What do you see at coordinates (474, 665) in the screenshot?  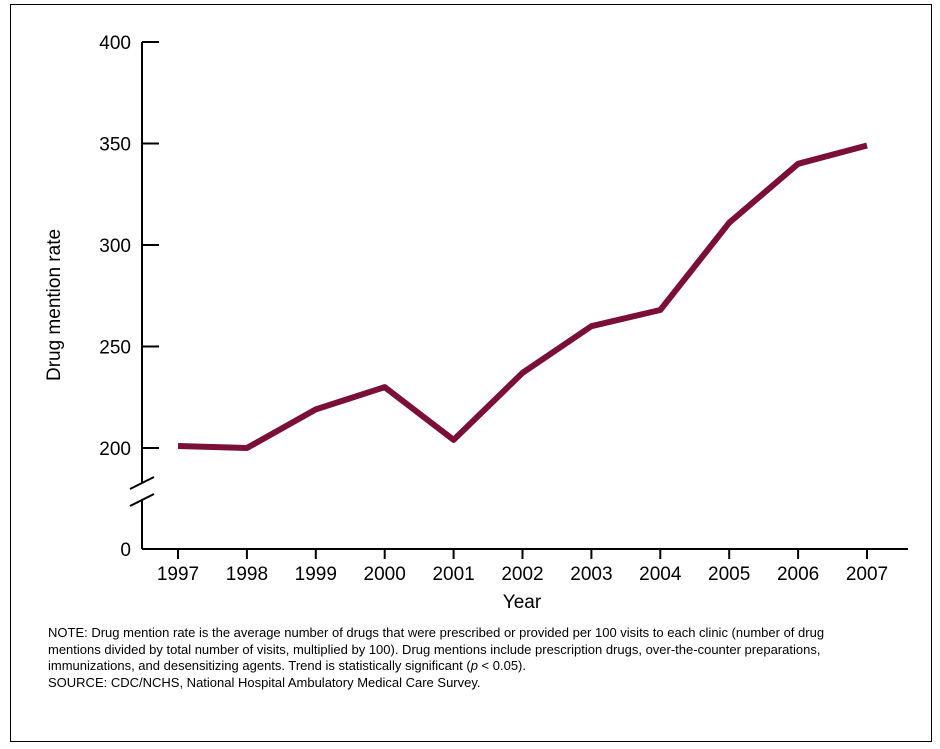 I see `p-symbol: p` at bounding box center [474, 665].